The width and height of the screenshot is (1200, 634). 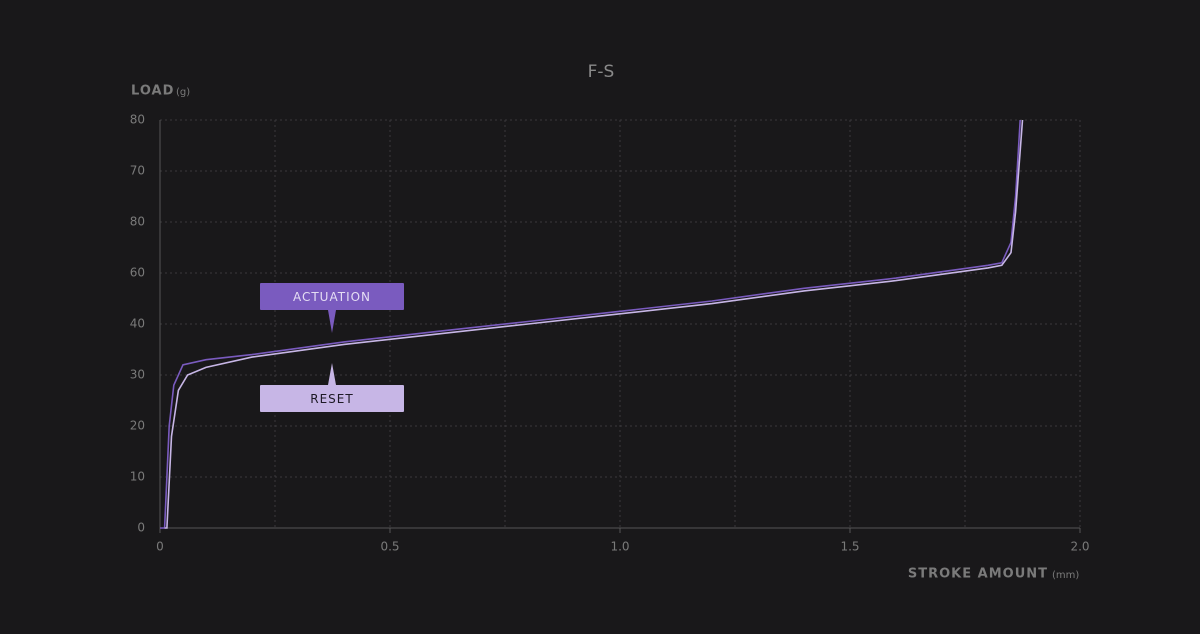 I want to click on x-axis-label: STROKE AMOUNT, so click(x=978, y=574).